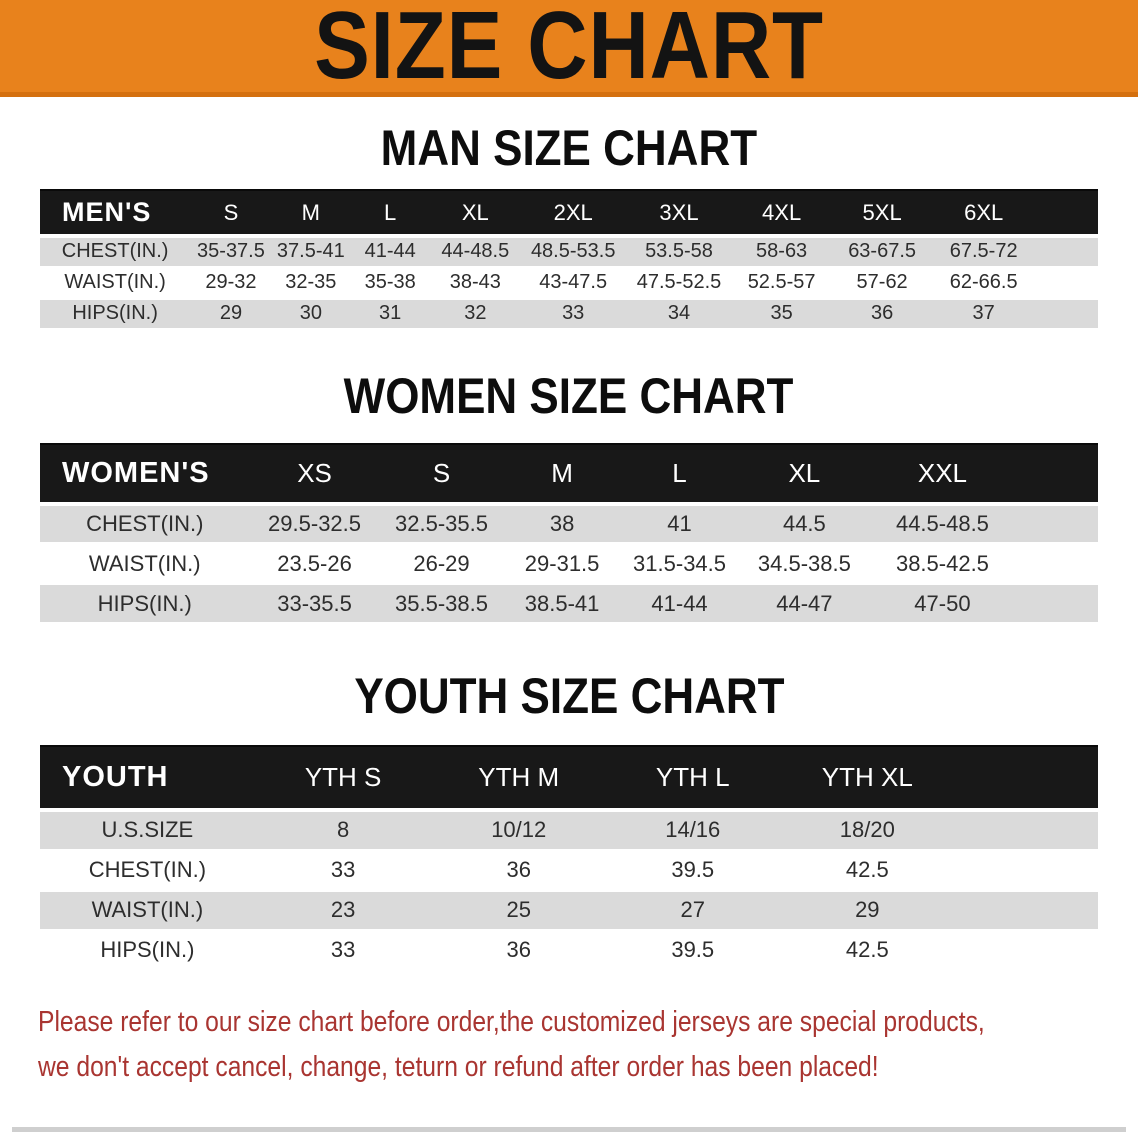  What do you see at coordinates (518, 778) in the screenshot?
I see `youth-size-col-header: YTH M` at bounding box center [518, 778].